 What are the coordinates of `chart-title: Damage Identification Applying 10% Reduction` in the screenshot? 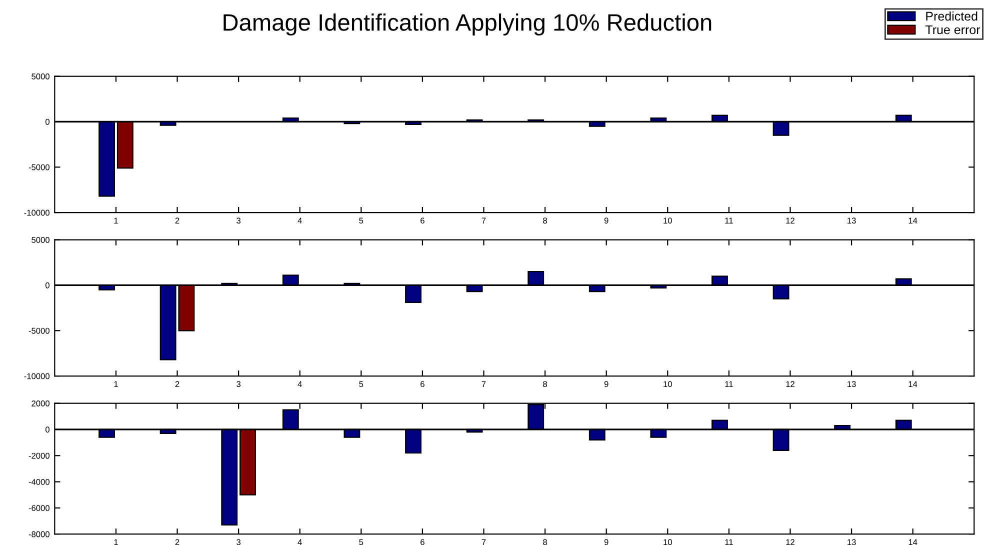 It's located at (468, 25).